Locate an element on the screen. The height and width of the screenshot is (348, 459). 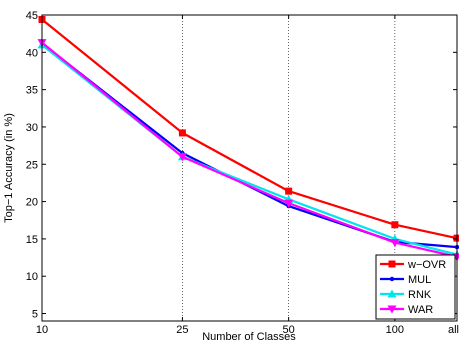
y-tick-label: 15 is located at coordinates (32, 240).